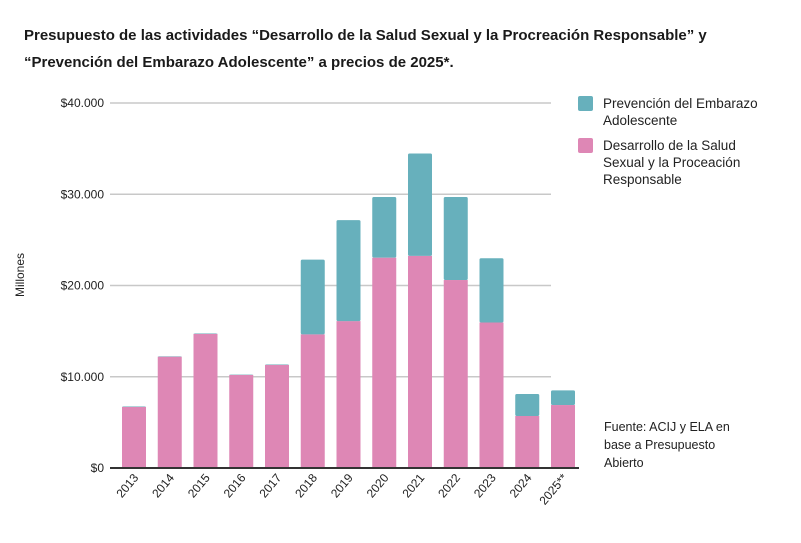 This screenshot has width=801, height=543. Describe the element at coordinates (98, 468) in the screenshot. I see `y-tick-label: $0` at that location.